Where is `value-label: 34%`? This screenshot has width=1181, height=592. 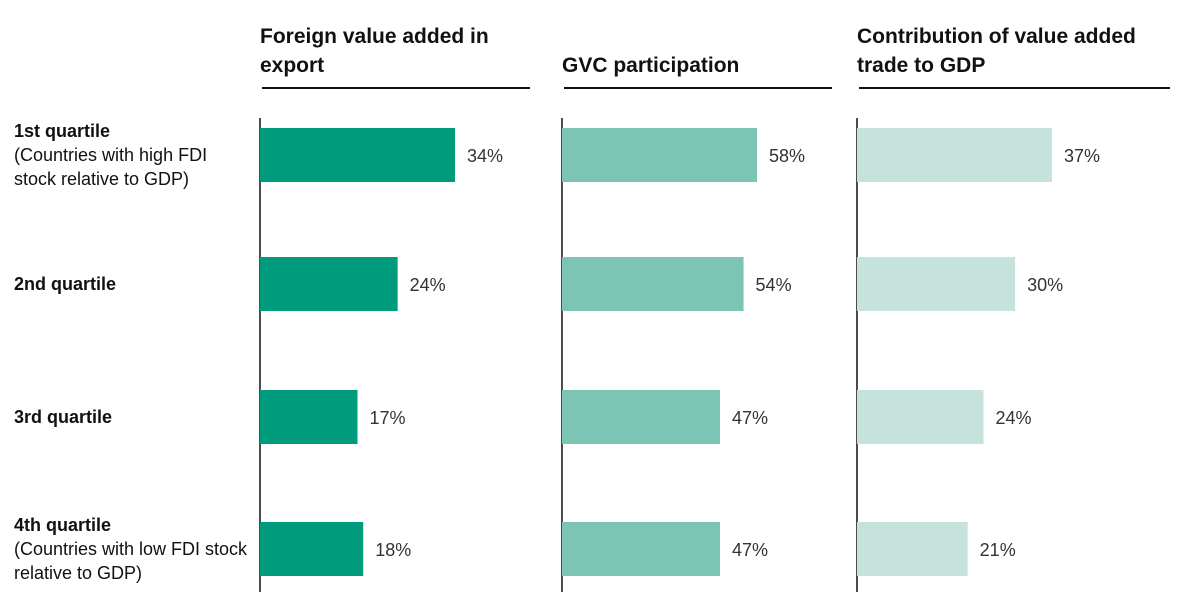 value-label: 34% is located at coordinates (485, 156).